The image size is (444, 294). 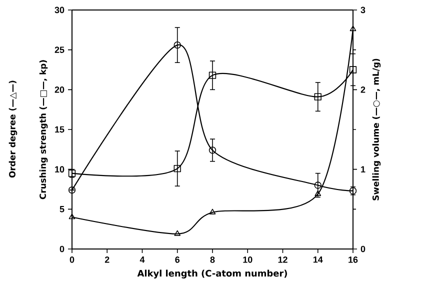 What do you see at coordinates (62, 209) in the screenshot?
I see `y-tick-label: 5` at bounding box center [62, 209].